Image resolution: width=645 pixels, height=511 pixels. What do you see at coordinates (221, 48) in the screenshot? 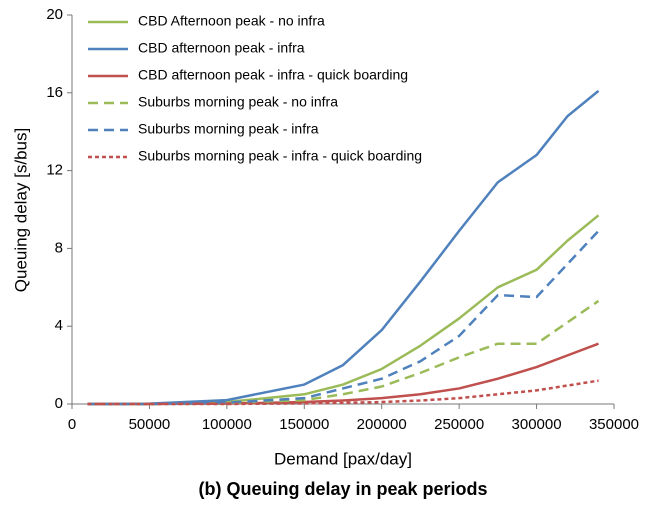
I see `legend-label: CBD afternoon peak - infra` at bounding box center [221, 48].